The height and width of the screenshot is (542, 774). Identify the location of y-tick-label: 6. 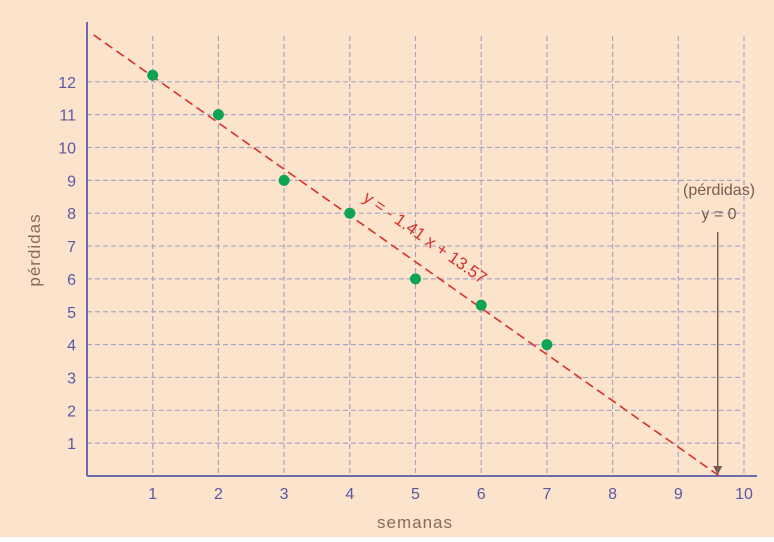
(71, 280).